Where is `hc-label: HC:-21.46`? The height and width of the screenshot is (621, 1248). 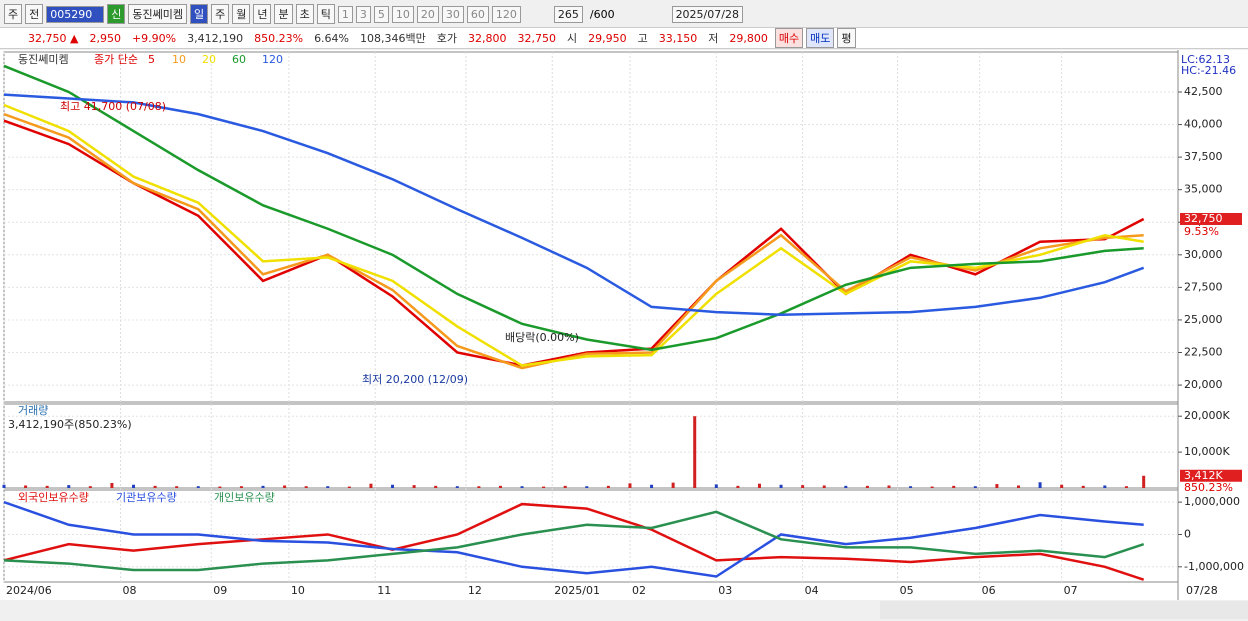 hc-label: HC:-21.46 is located at coordinates (1208, 70).